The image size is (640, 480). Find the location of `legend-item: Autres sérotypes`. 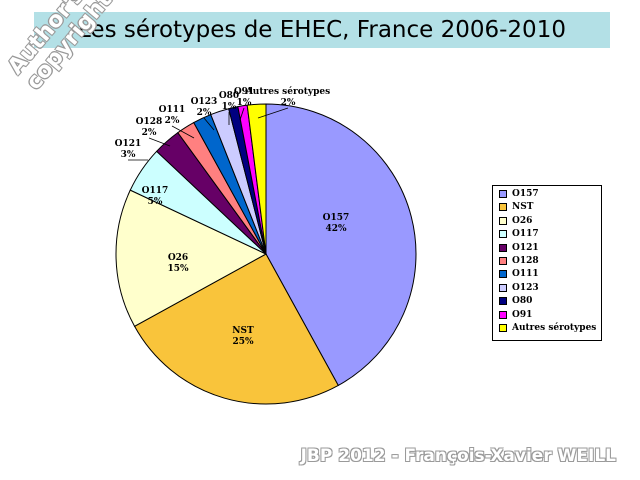

legend-item: Autres sérotypes is located at coordinates (547, 328).